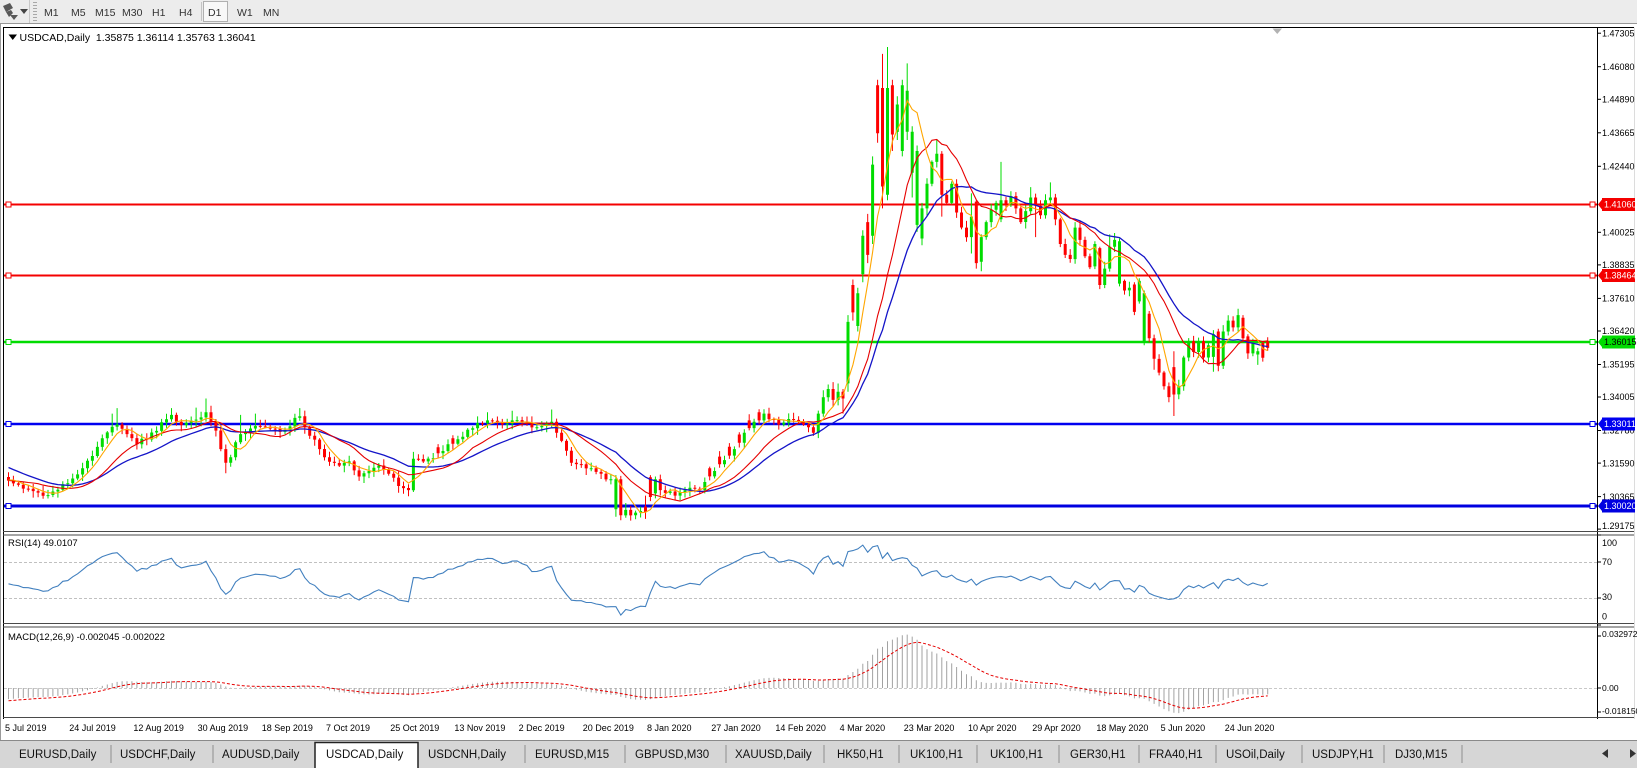 This screenshot has width=1637, height=768. I want to click on svg-text: D1, so click(215, 13).